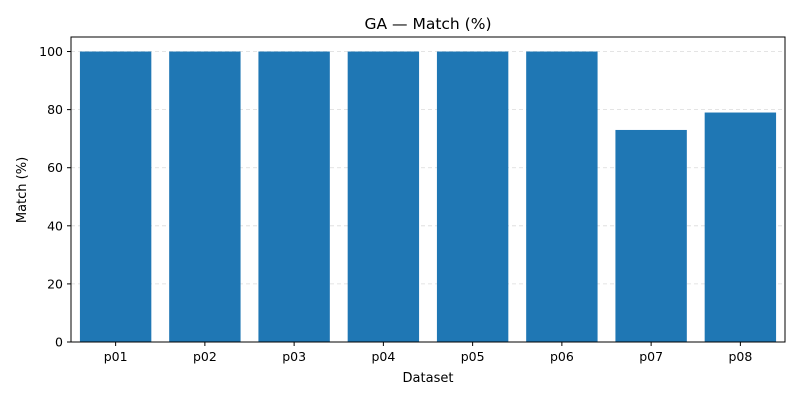 The image size is (800, 400). Describe the element at coordinates (428, 353) in the screenshot. I see `x-ticks: p01 p02 p03 p04 p05 p06 p07 p08` at that location.